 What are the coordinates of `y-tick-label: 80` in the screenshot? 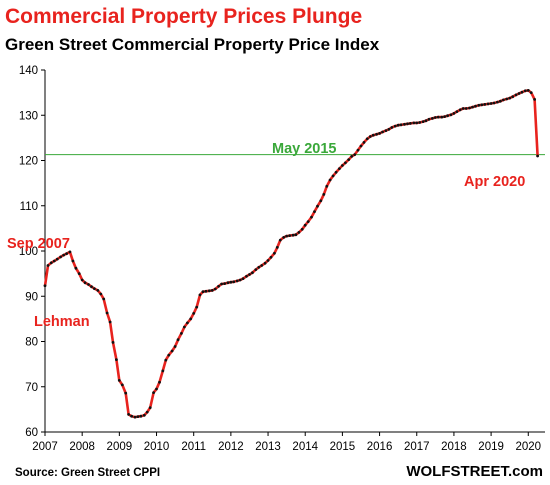 It's located at (31, 343).